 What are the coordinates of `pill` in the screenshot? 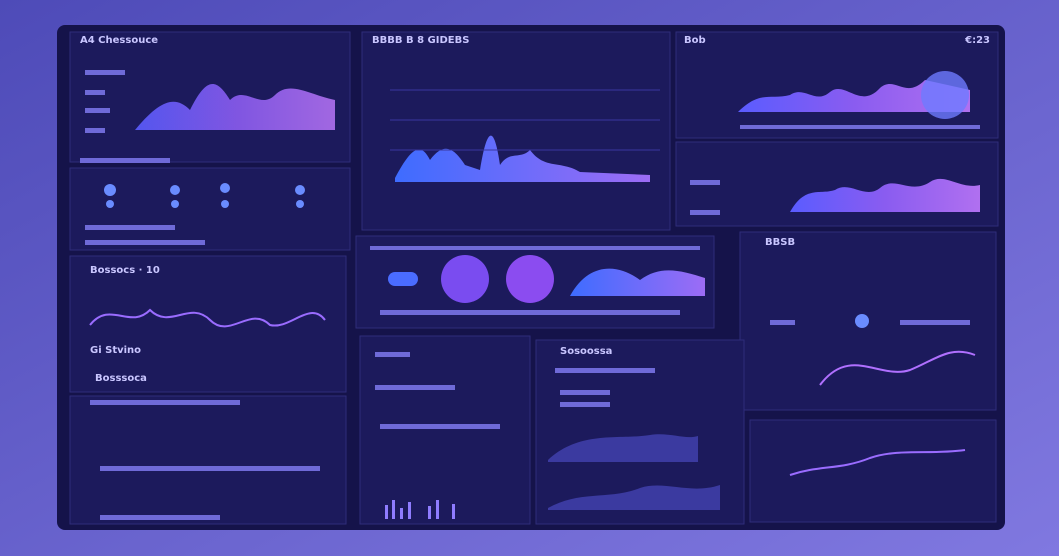 It's located at (403, 279).